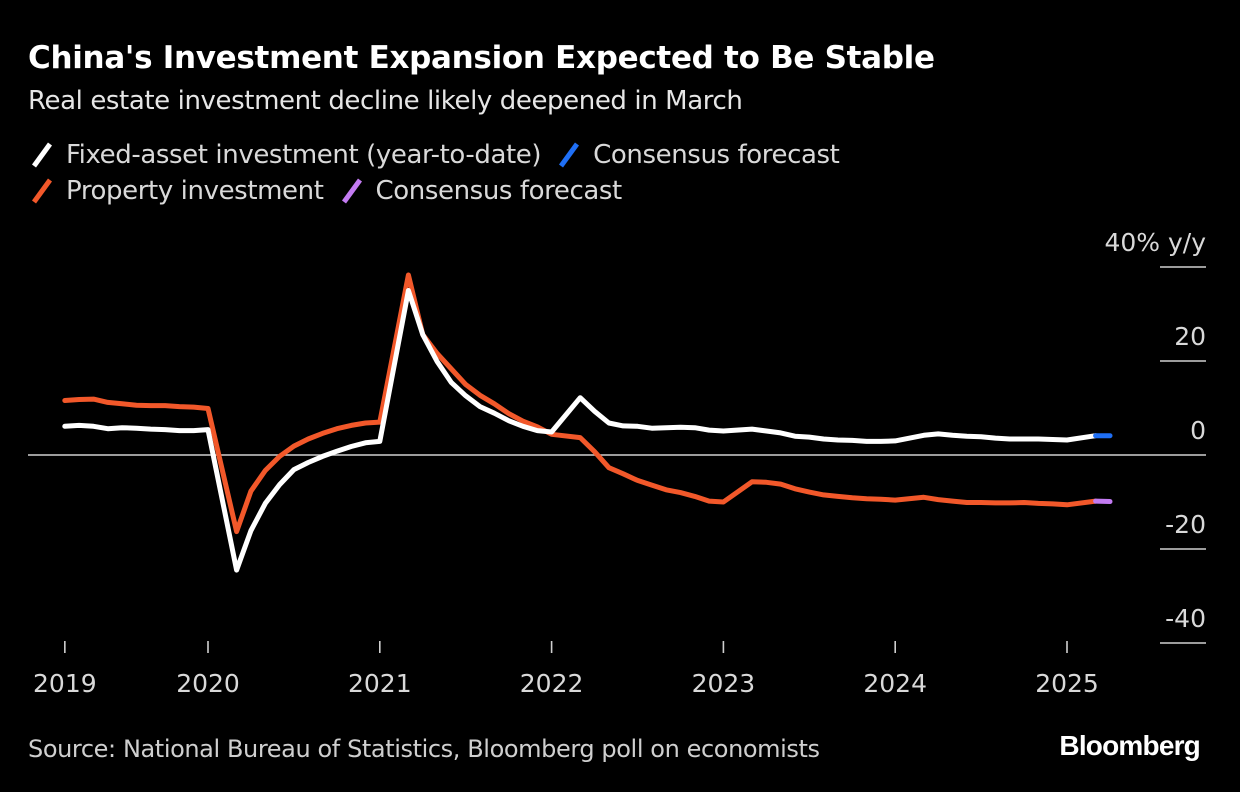  Describe the element at coordinates (334, 191) in the screenshot. I see `legend-row-2: Property investment Consensus forecast` at that location.